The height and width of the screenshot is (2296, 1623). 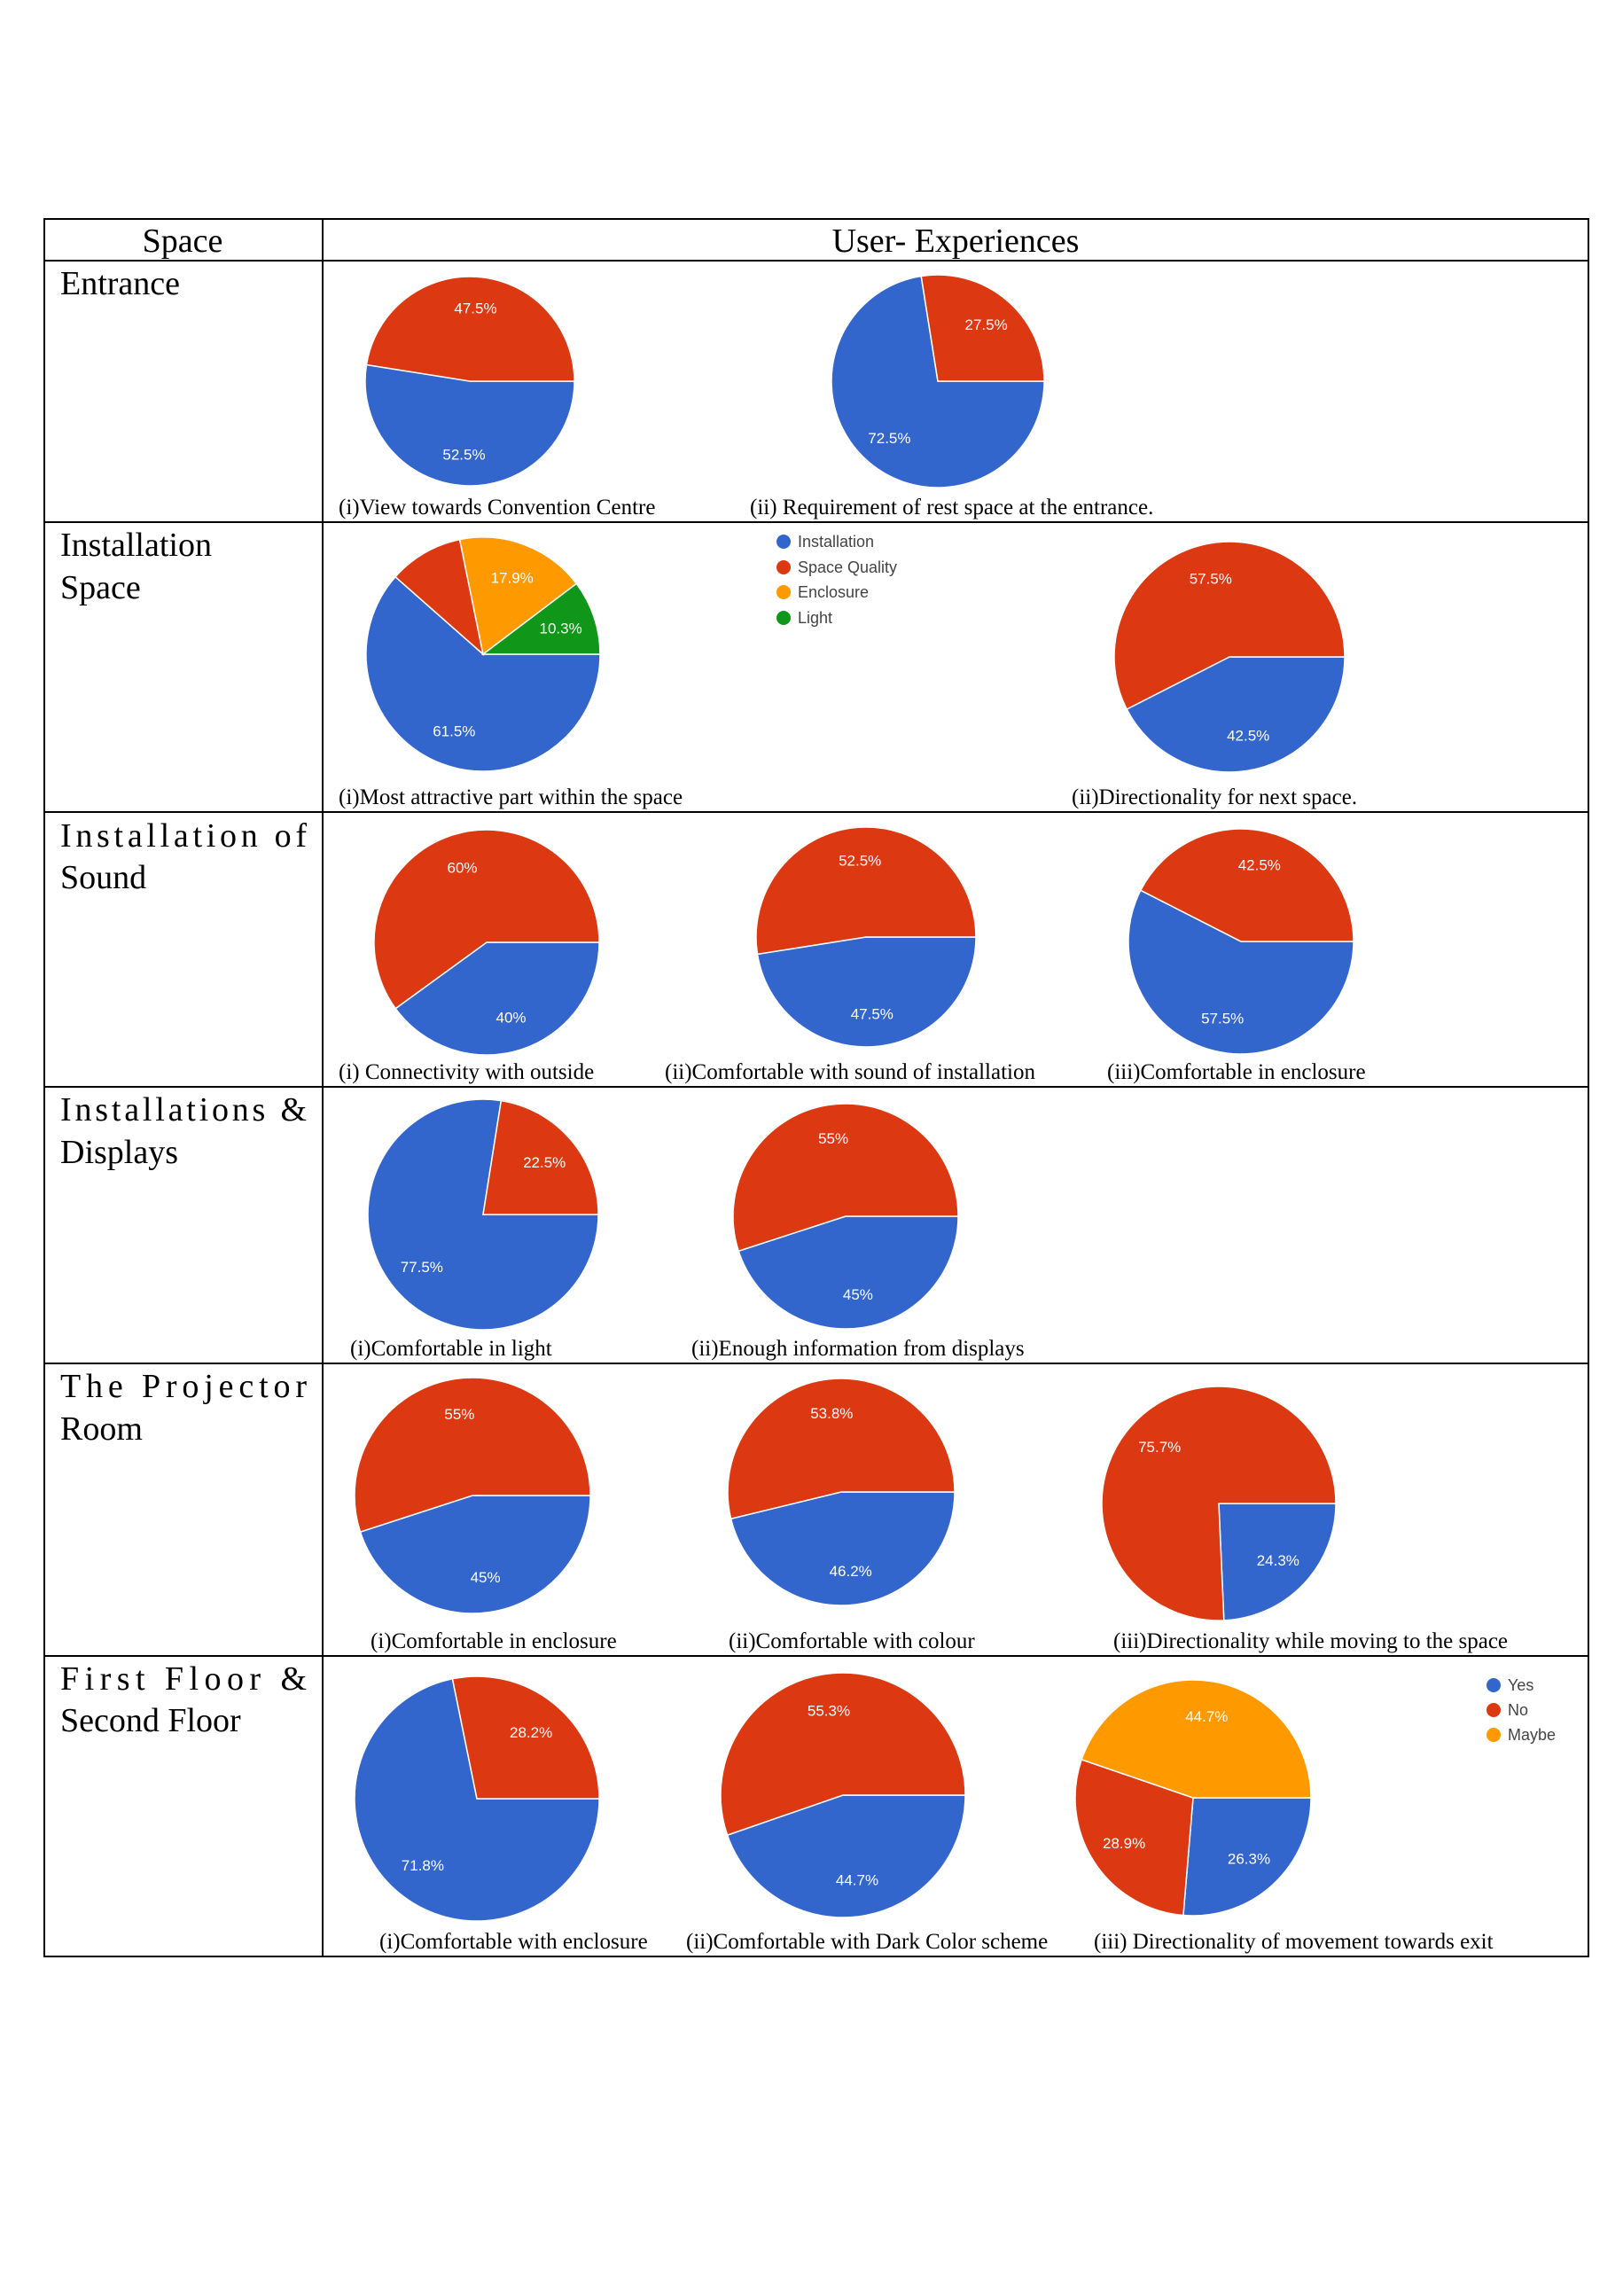 I want to click on legend-no-swatch, so click(x=1493, y=1710).